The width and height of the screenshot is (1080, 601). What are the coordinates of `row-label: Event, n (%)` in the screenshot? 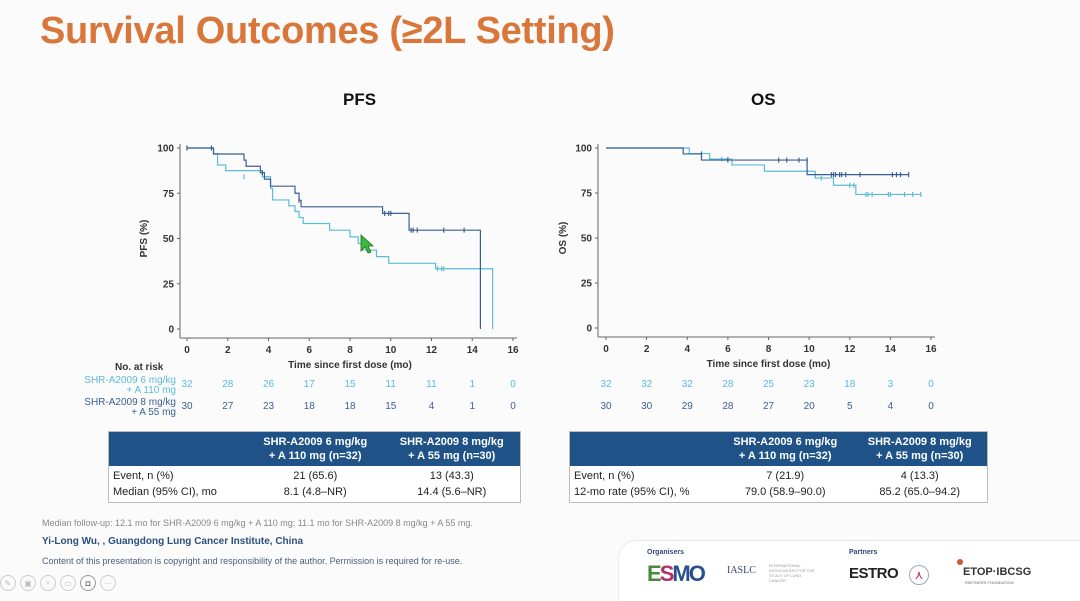 It's located at (143, 476).